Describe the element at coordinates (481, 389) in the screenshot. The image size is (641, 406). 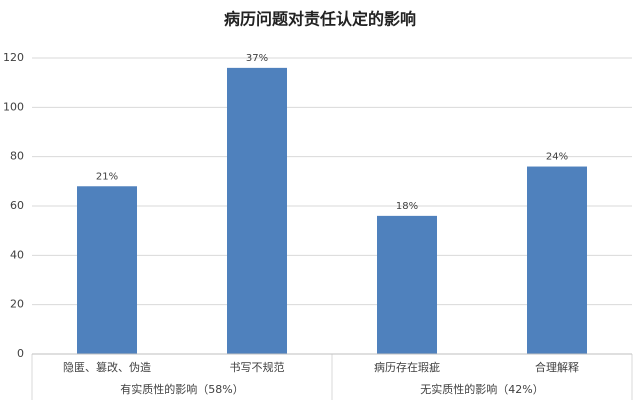
I see `group-label: 无实质性的影响（42%）` at that location.